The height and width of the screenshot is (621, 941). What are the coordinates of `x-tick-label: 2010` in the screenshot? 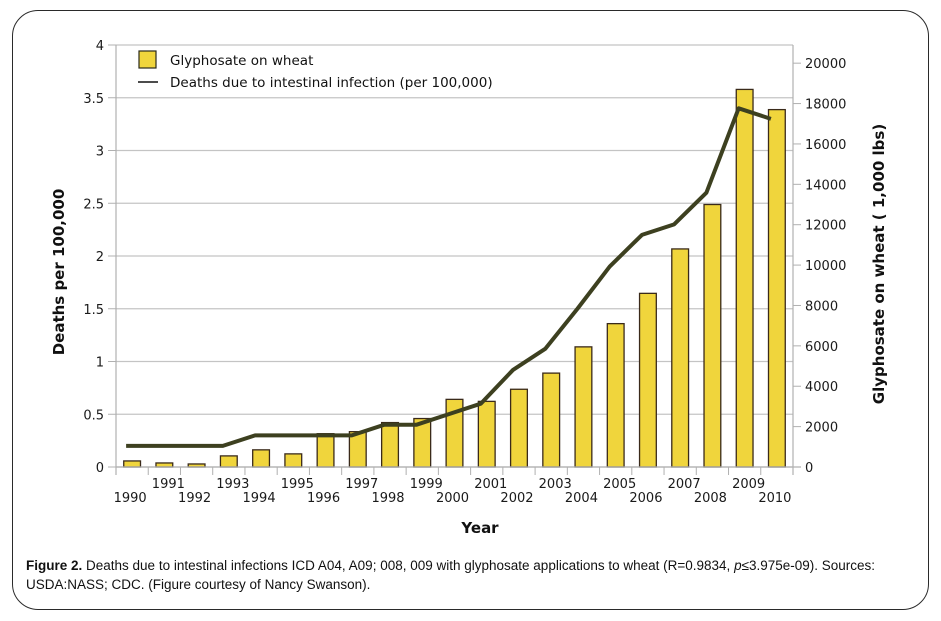 It's located at (774, 498).